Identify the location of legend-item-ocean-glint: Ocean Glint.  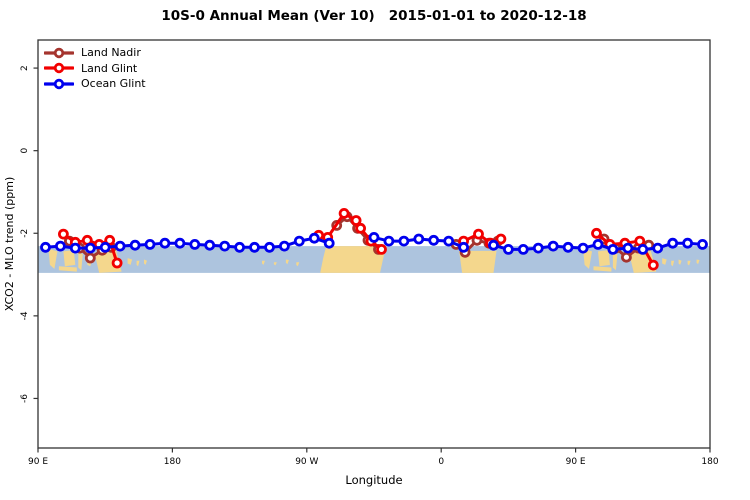
(95, 84).